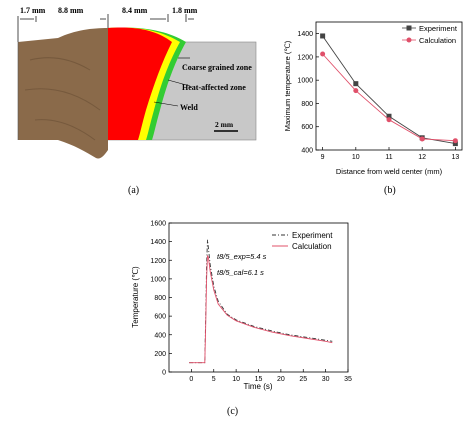 The width and height of the screenshot is (474, 423). Describe the element at coordinates (158, 261) in the screenshot. I see `chart-c-ytick-label: 1200` at that location.